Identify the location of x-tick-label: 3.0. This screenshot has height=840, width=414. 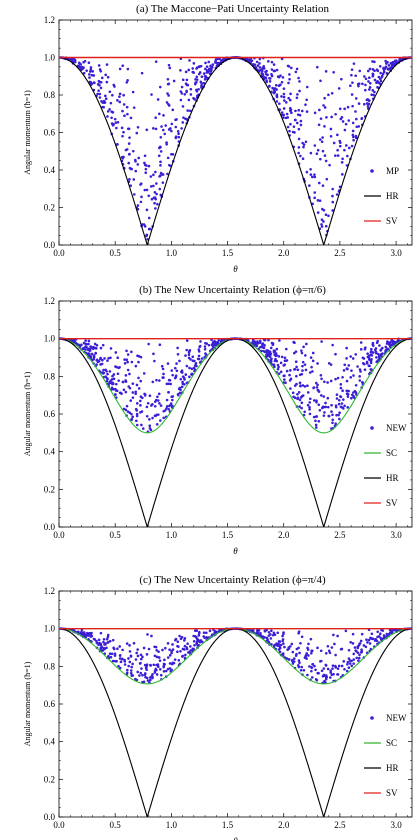
(396, 535).